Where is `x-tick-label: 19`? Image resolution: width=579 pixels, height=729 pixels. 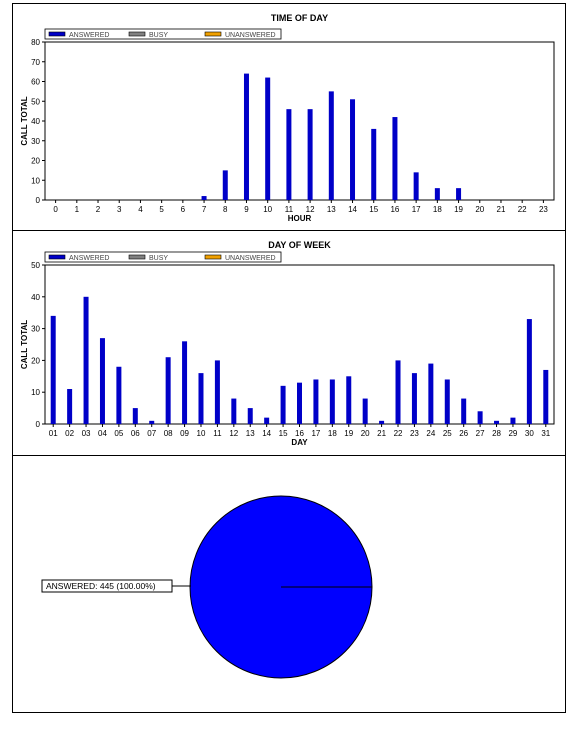
x-tick-label: 19 is located at coordinates (348, 433).